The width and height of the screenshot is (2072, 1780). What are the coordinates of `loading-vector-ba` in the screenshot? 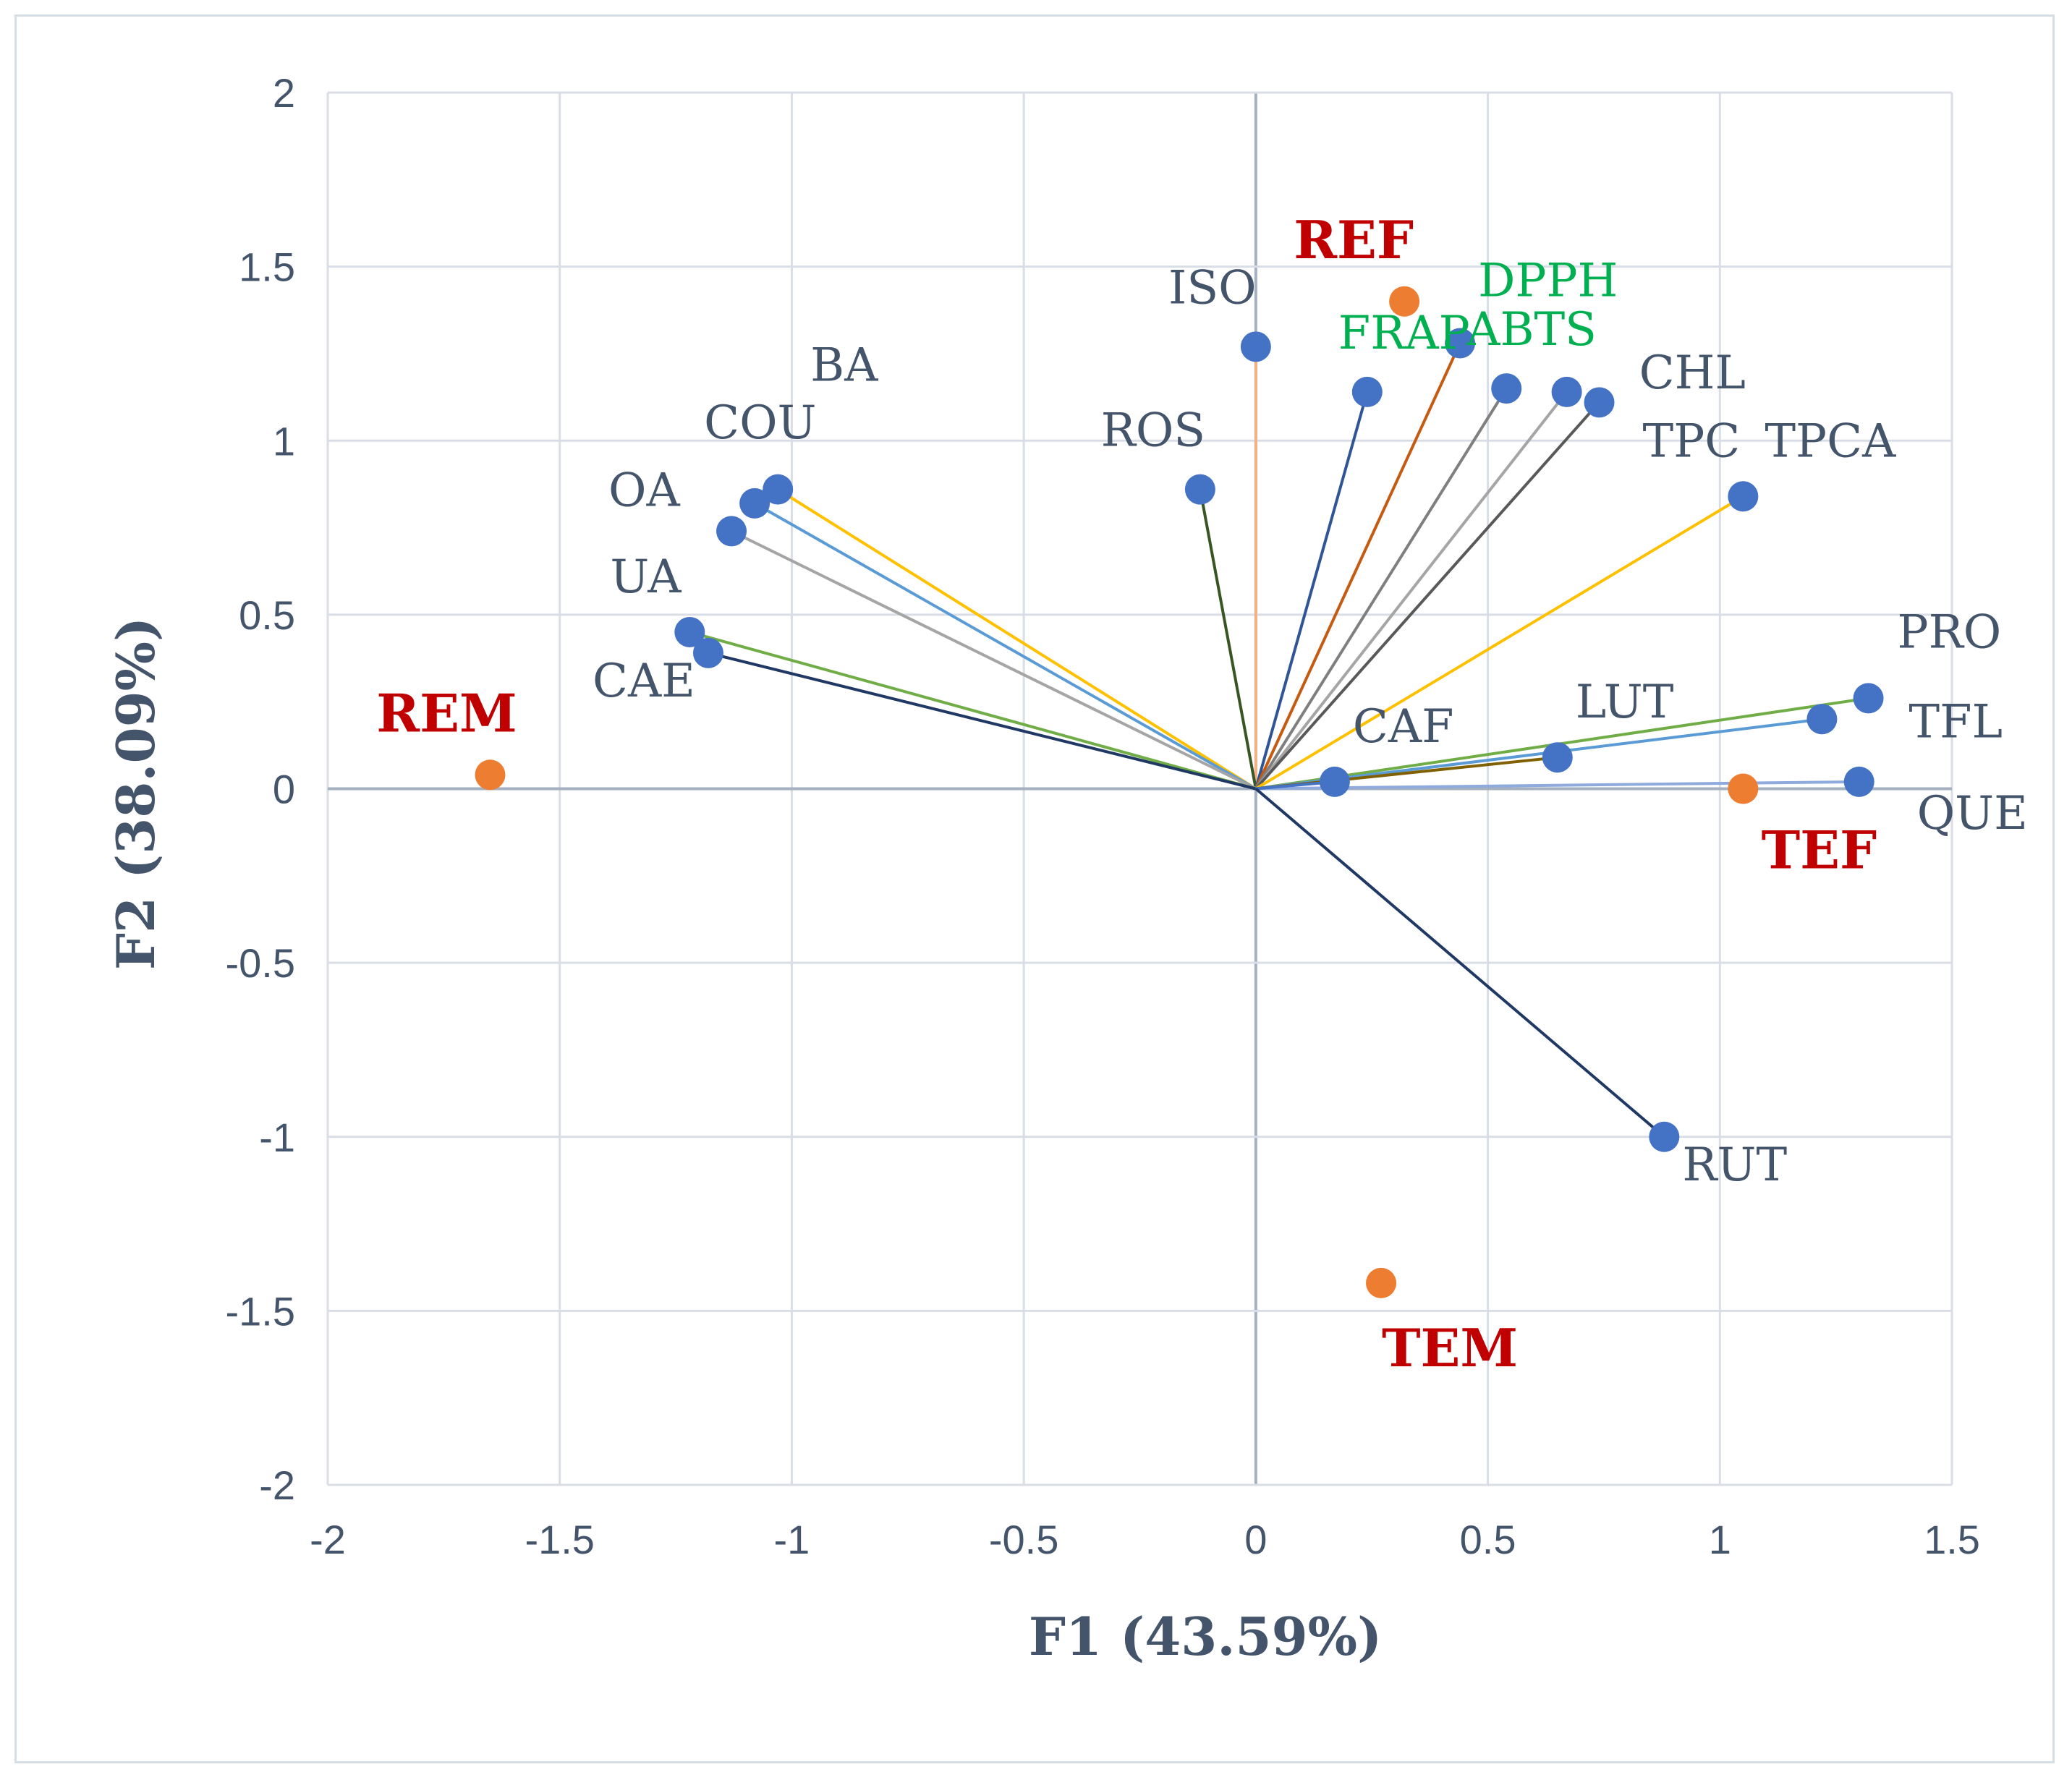 It's located at (1017, 639).